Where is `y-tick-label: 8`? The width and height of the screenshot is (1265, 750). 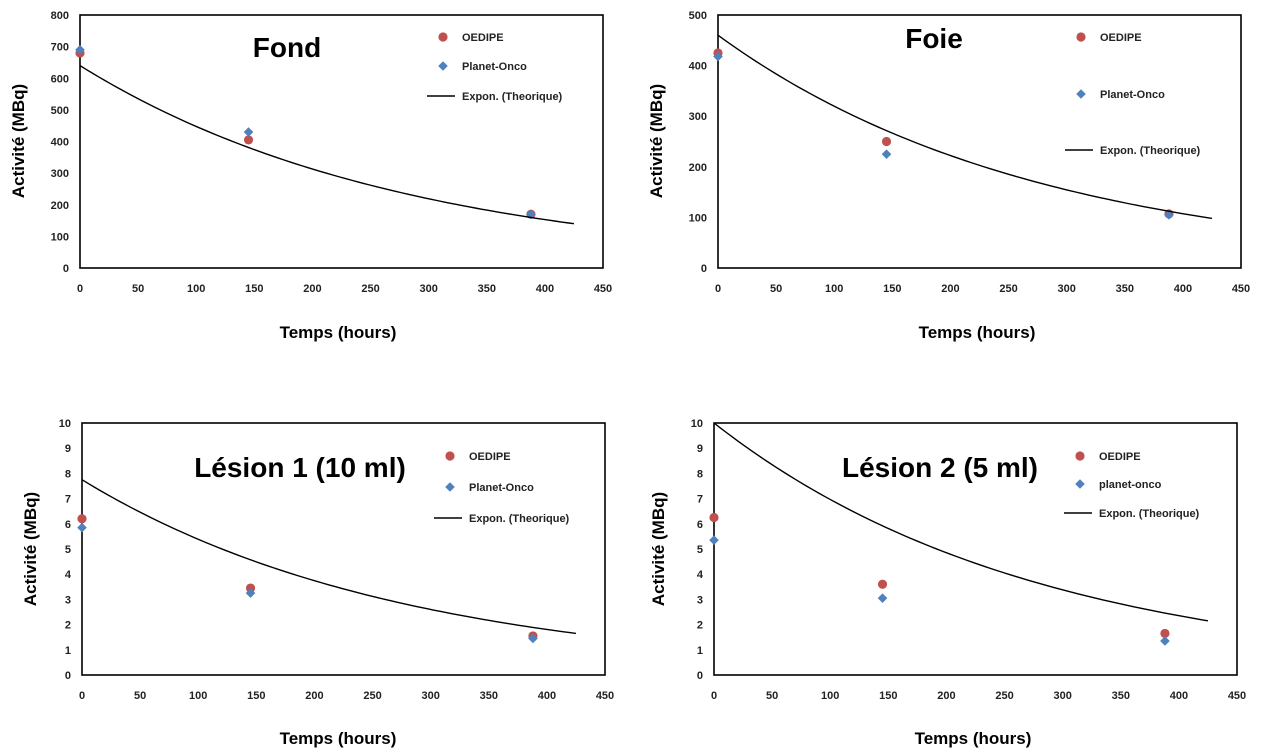 y-tick-label: 8 is located at coordinates (68, 474).